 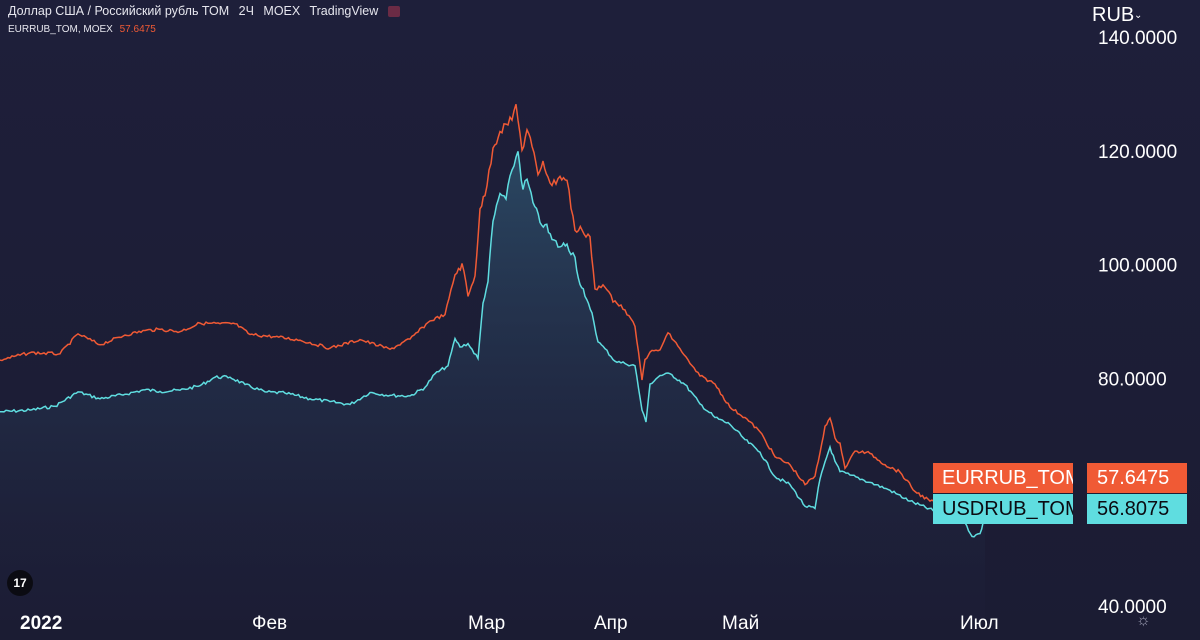 I want to click on compare-symbol-value: 57.6475, so click(x=137, y=29).